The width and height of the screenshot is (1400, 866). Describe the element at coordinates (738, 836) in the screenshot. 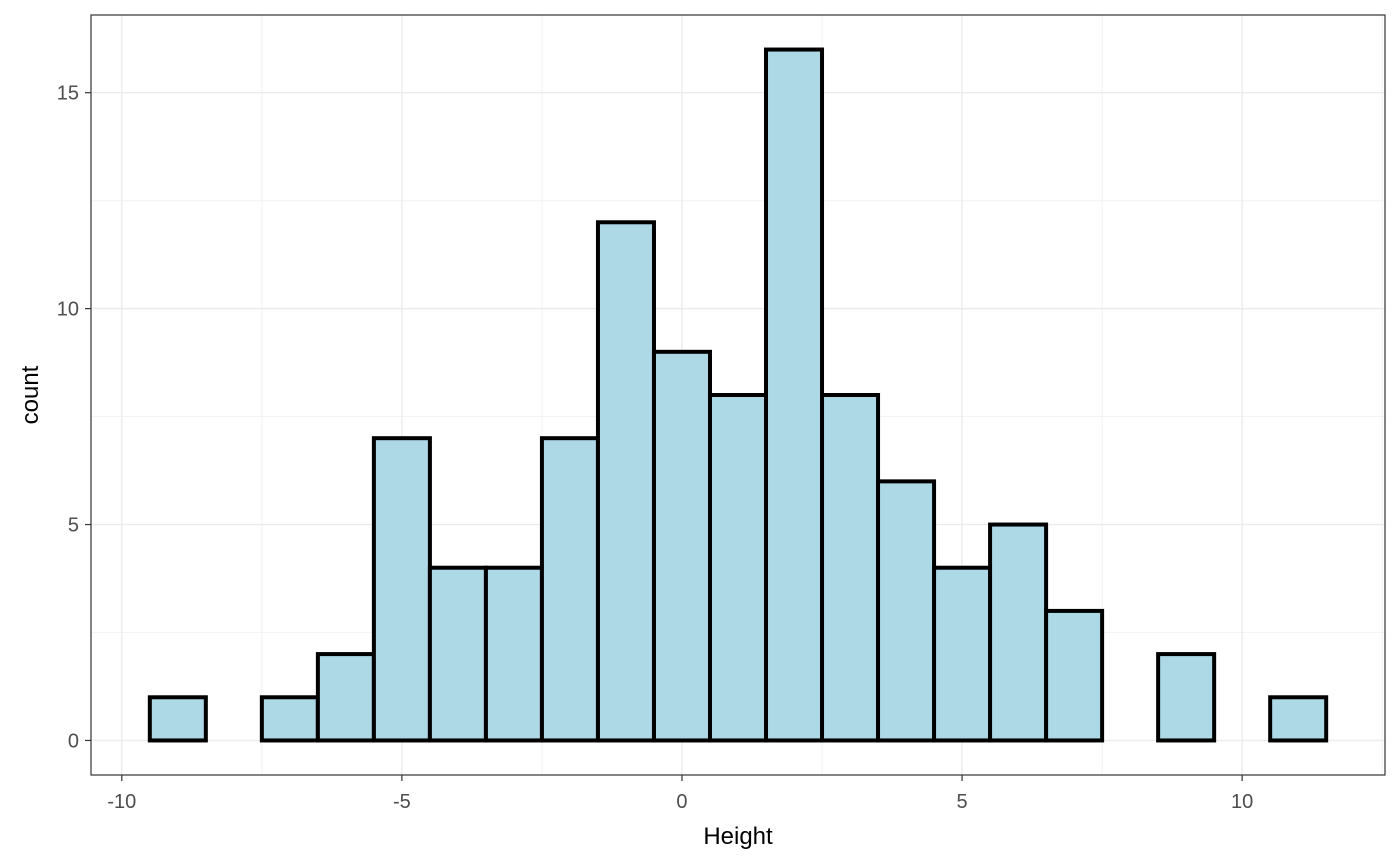

I see `x-axis-title: Height` at that location.